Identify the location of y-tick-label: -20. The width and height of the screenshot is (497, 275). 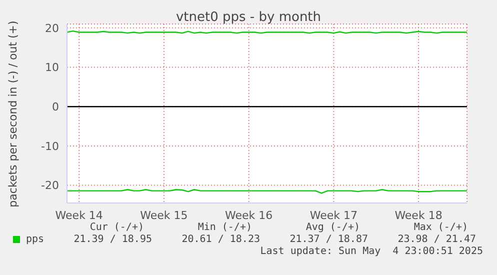
(50, 185).